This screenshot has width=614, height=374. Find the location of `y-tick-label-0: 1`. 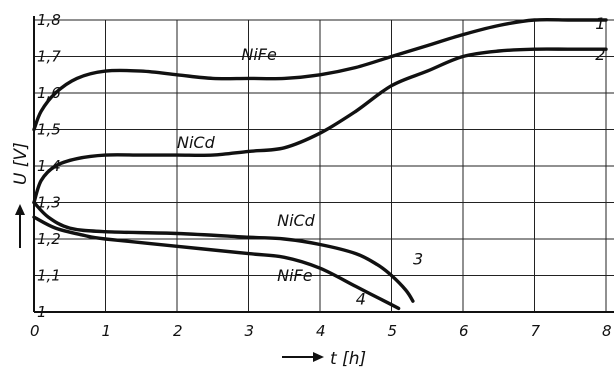

y-tick-label-0: 1 is located at coordinates (42, 312).